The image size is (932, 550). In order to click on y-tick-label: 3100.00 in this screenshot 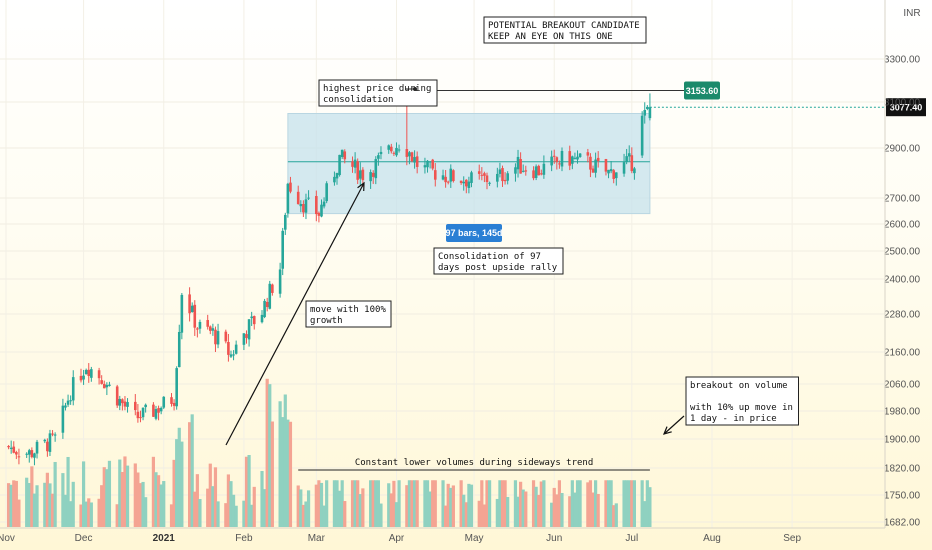, I will do `click(902, 103)`.